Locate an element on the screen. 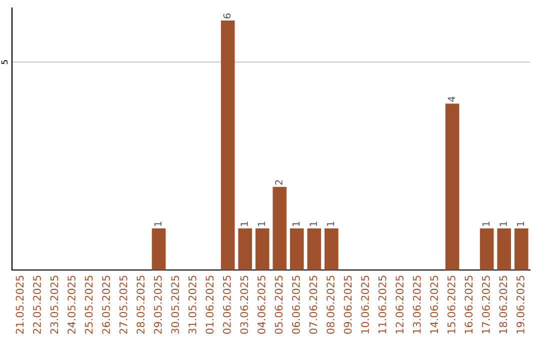 This screenshot has width=540, height=340. data-label: 4 is located at coordinates (451, 99).